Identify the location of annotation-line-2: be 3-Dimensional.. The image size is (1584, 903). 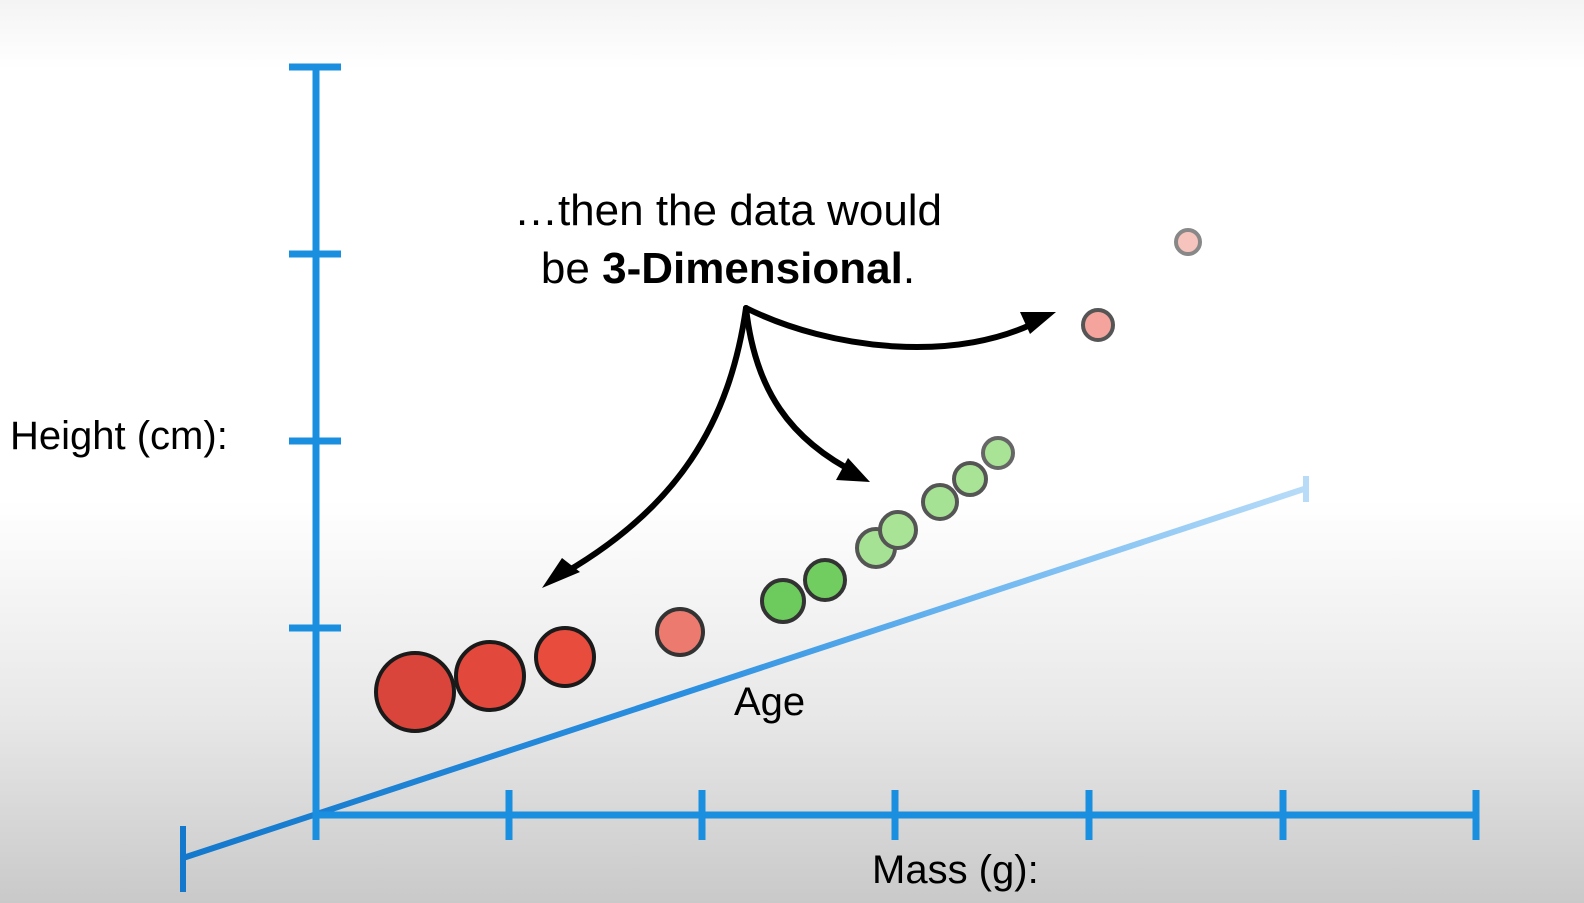
(728, 269).